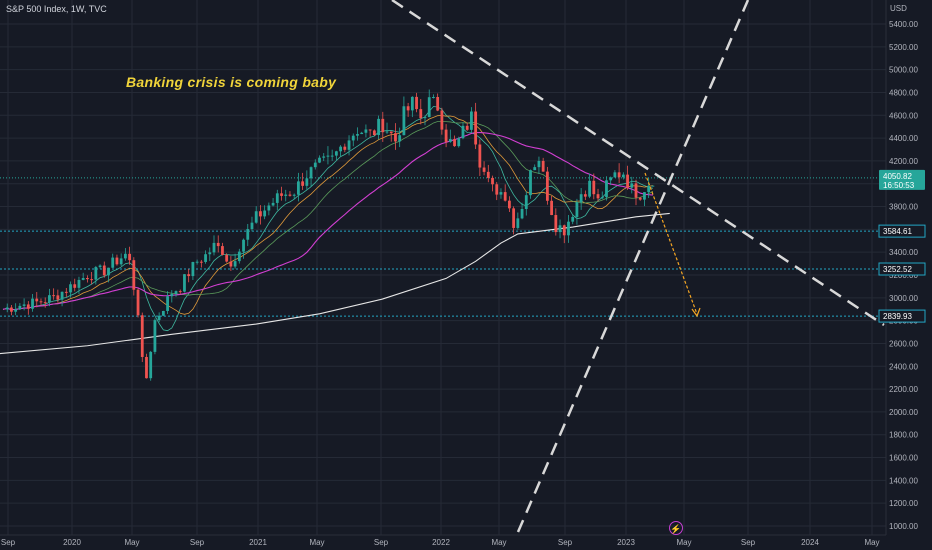 Image resolution: width=932 pixels, height=550 pixels. What do you see at coordinates (903, 70) in the screenshot?
I see `y-tick-label: 5000.00` at bounding box center [903, 70].